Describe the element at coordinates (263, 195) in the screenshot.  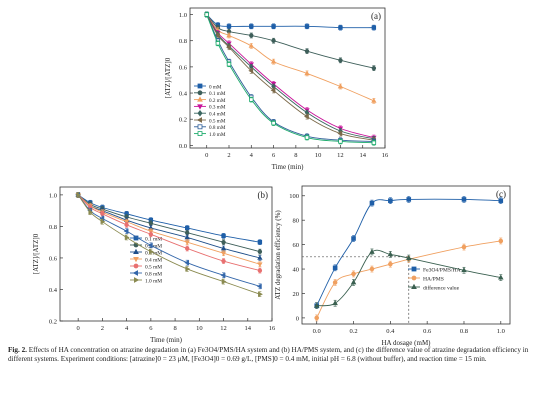
I see `panel-label-b: (b)` at that location.